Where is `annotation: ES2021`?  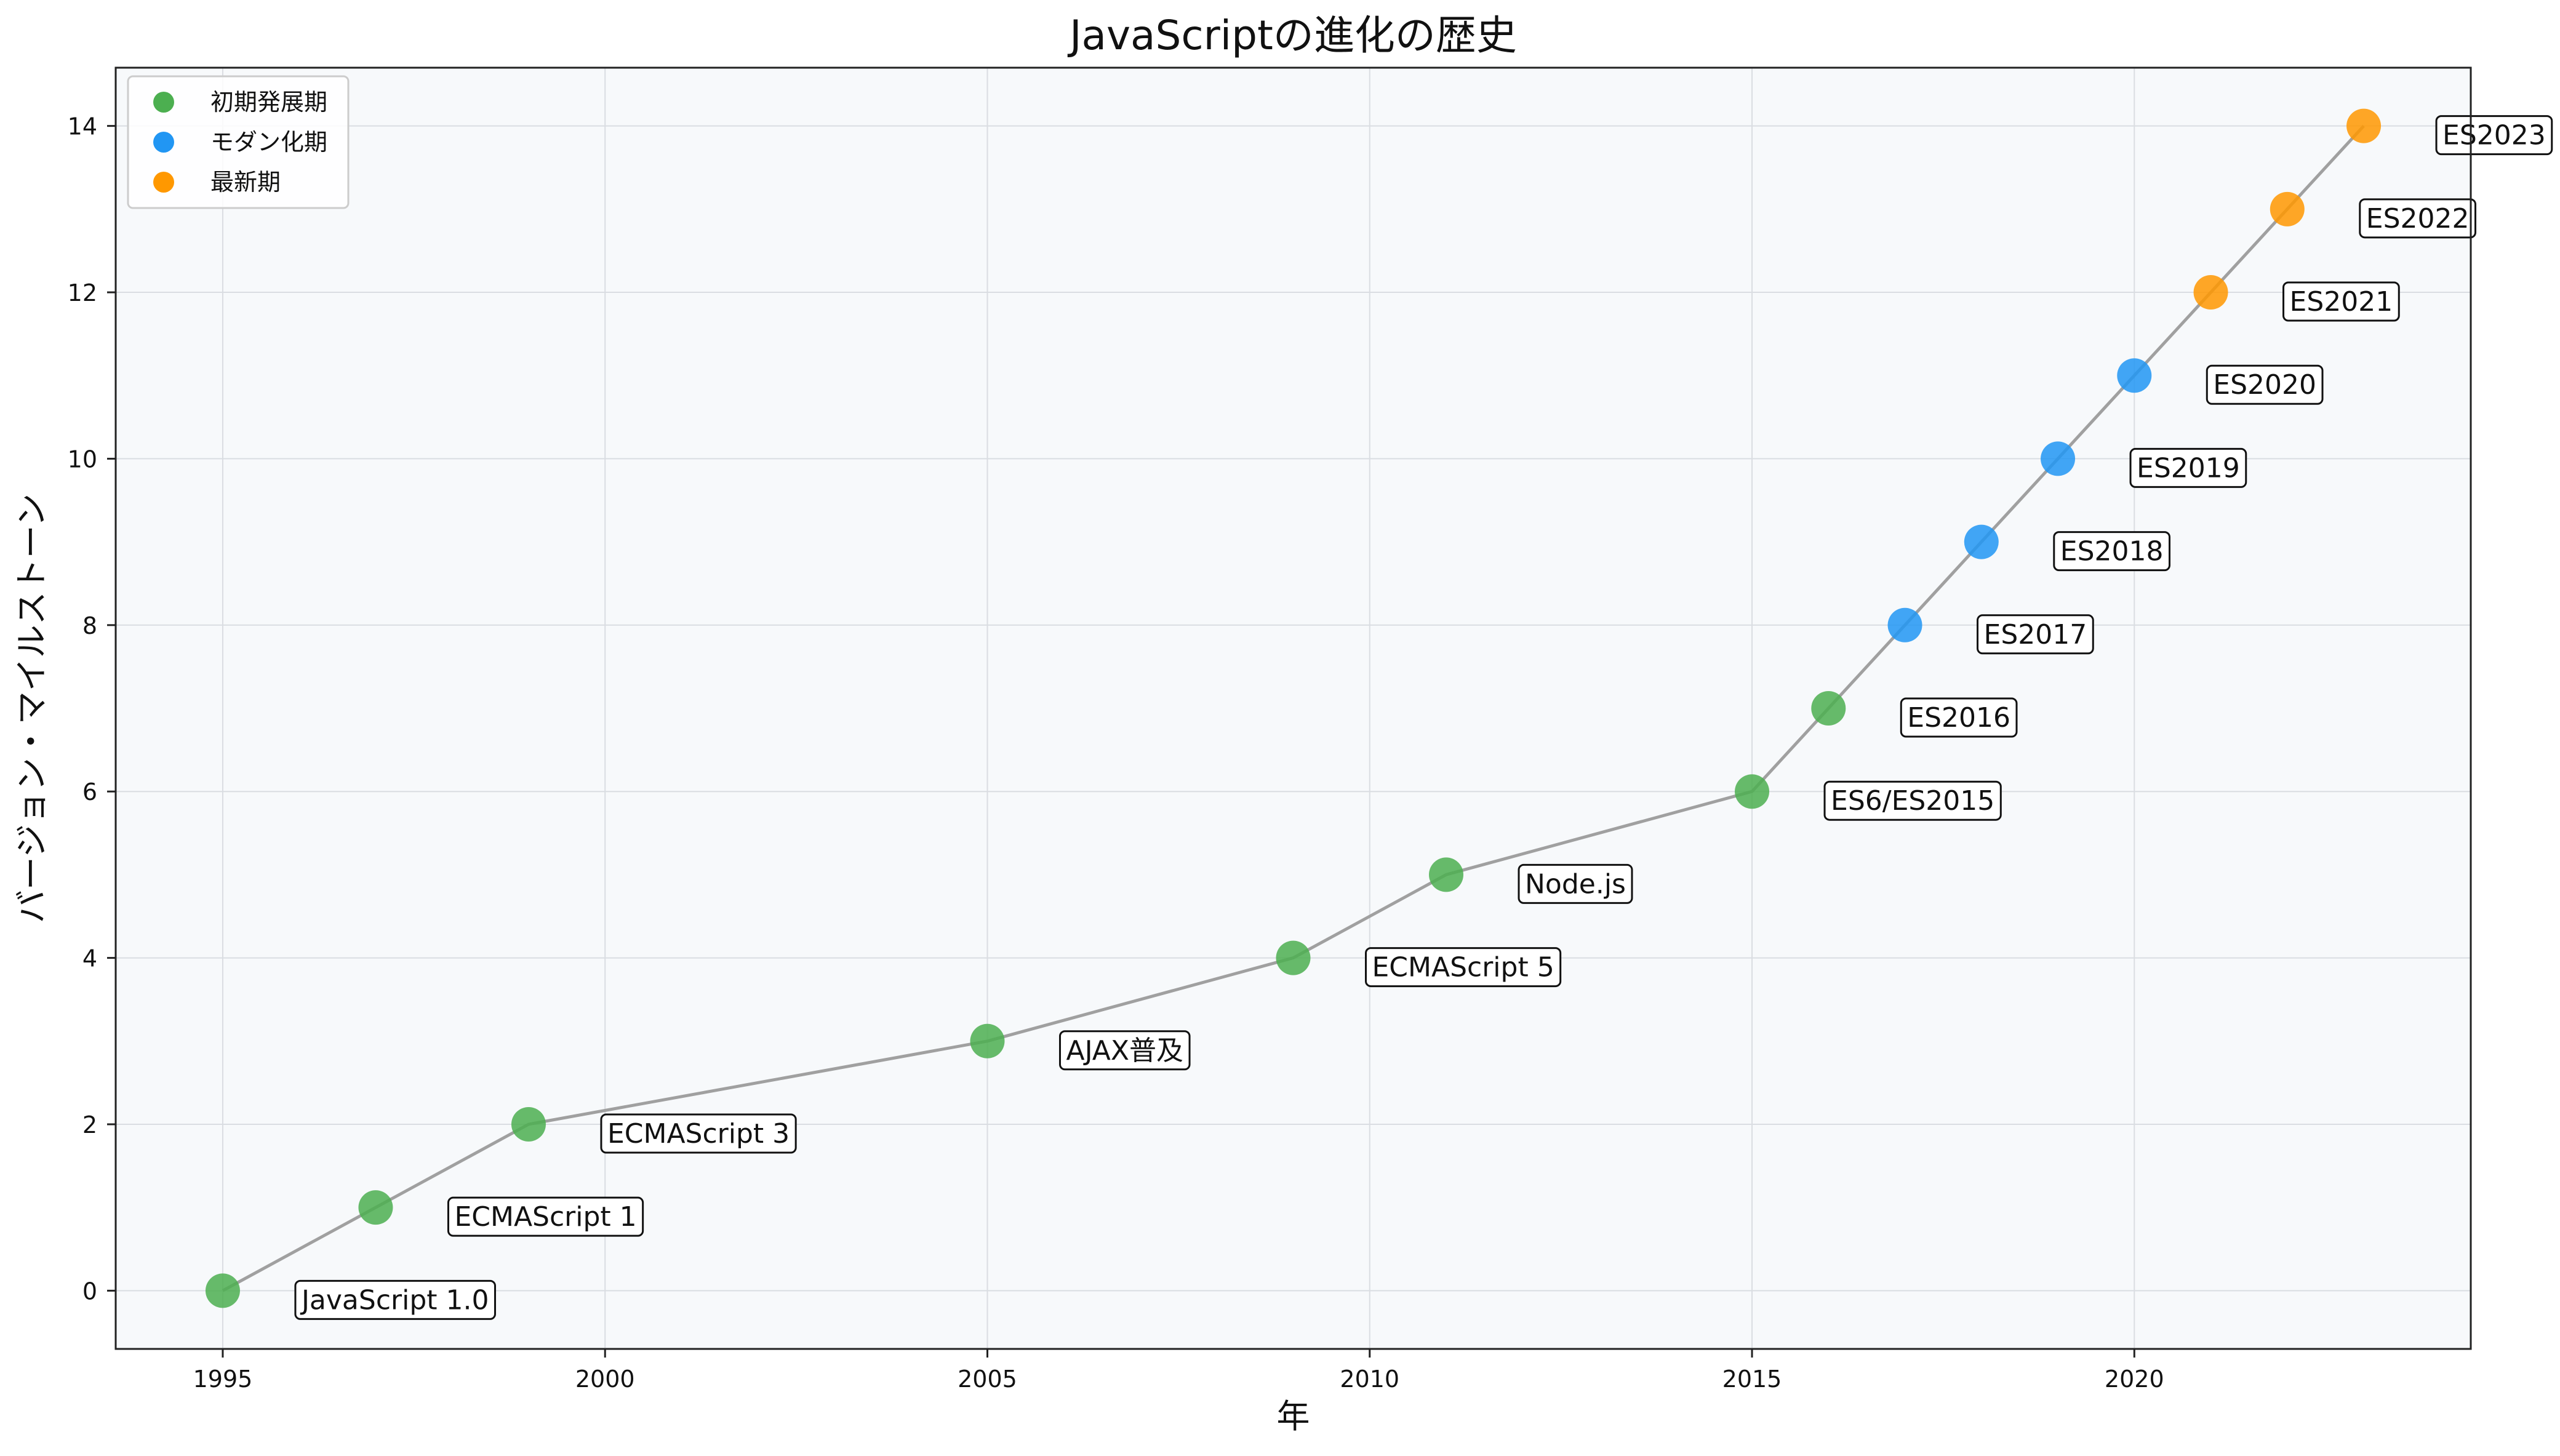
annotation: ES2021 is located at coordinates (2341, 301).